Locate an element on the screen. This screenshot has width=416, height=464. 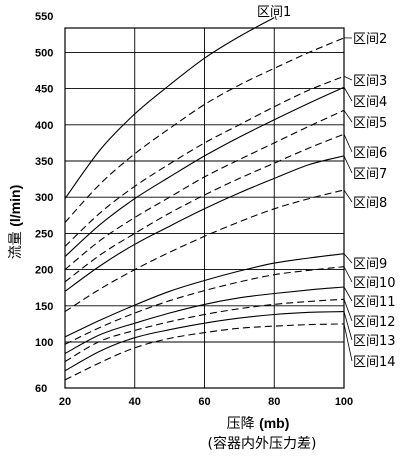
y-axis-title: 流量 (l/min) is located at coordinates (15, 222).